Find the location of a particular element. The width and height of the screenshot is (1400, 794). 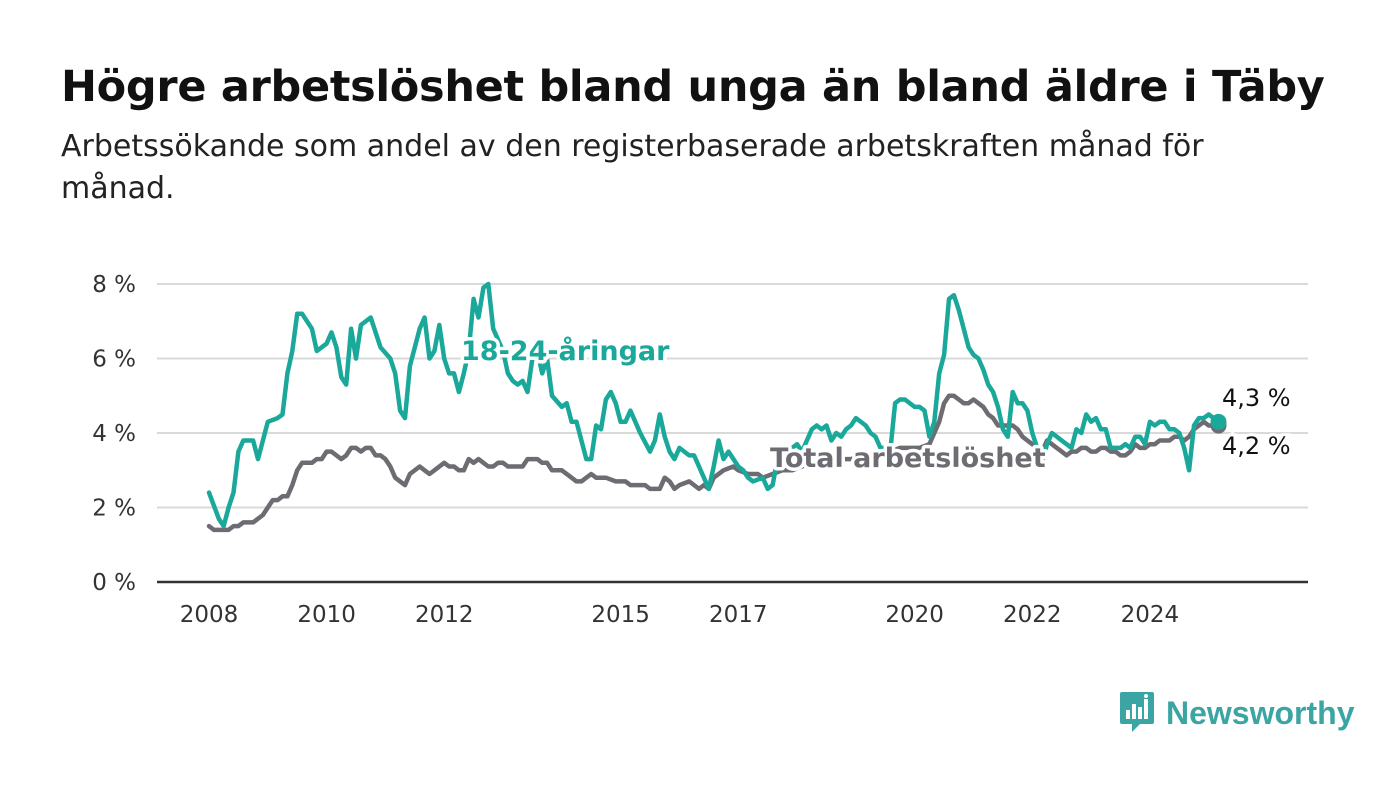

y-tick-label: 8 % is located at coordinates (114, 285).